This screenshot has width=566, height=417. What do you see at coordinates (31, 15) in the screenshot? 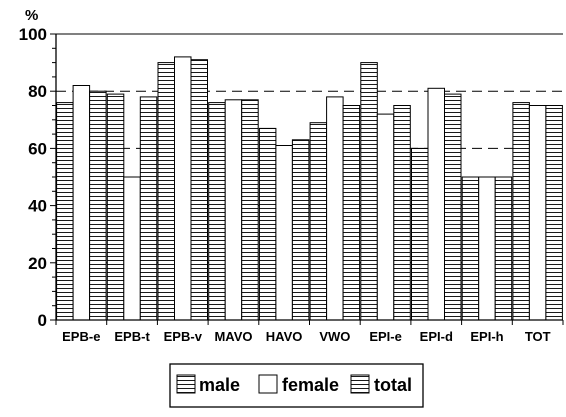
I see `y-axis-unit-label: %` at bounding box center [31, 15].